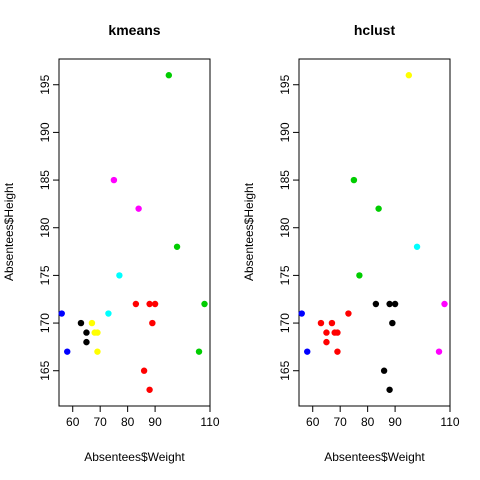  What do you see at coordinates (134, 30) in the screenshot?
I see `chart-title: kmeans` at bounding box center [134, 30].